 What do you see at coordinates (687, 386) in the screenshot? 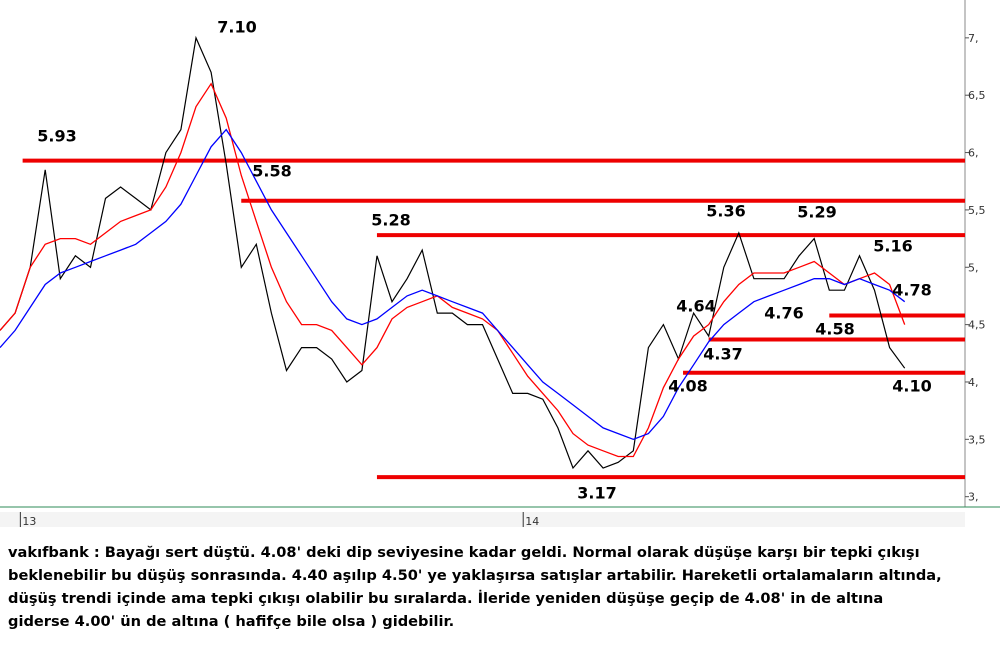
I see `price-annotation: 4.08` at bounding box center [687, 386].